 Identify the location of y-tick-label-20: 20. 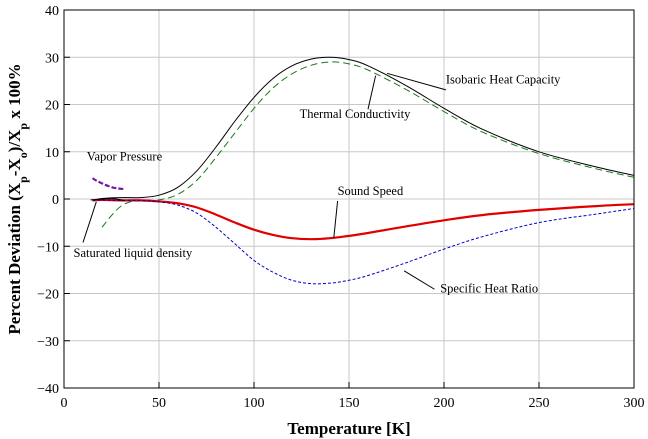
(52, 106).